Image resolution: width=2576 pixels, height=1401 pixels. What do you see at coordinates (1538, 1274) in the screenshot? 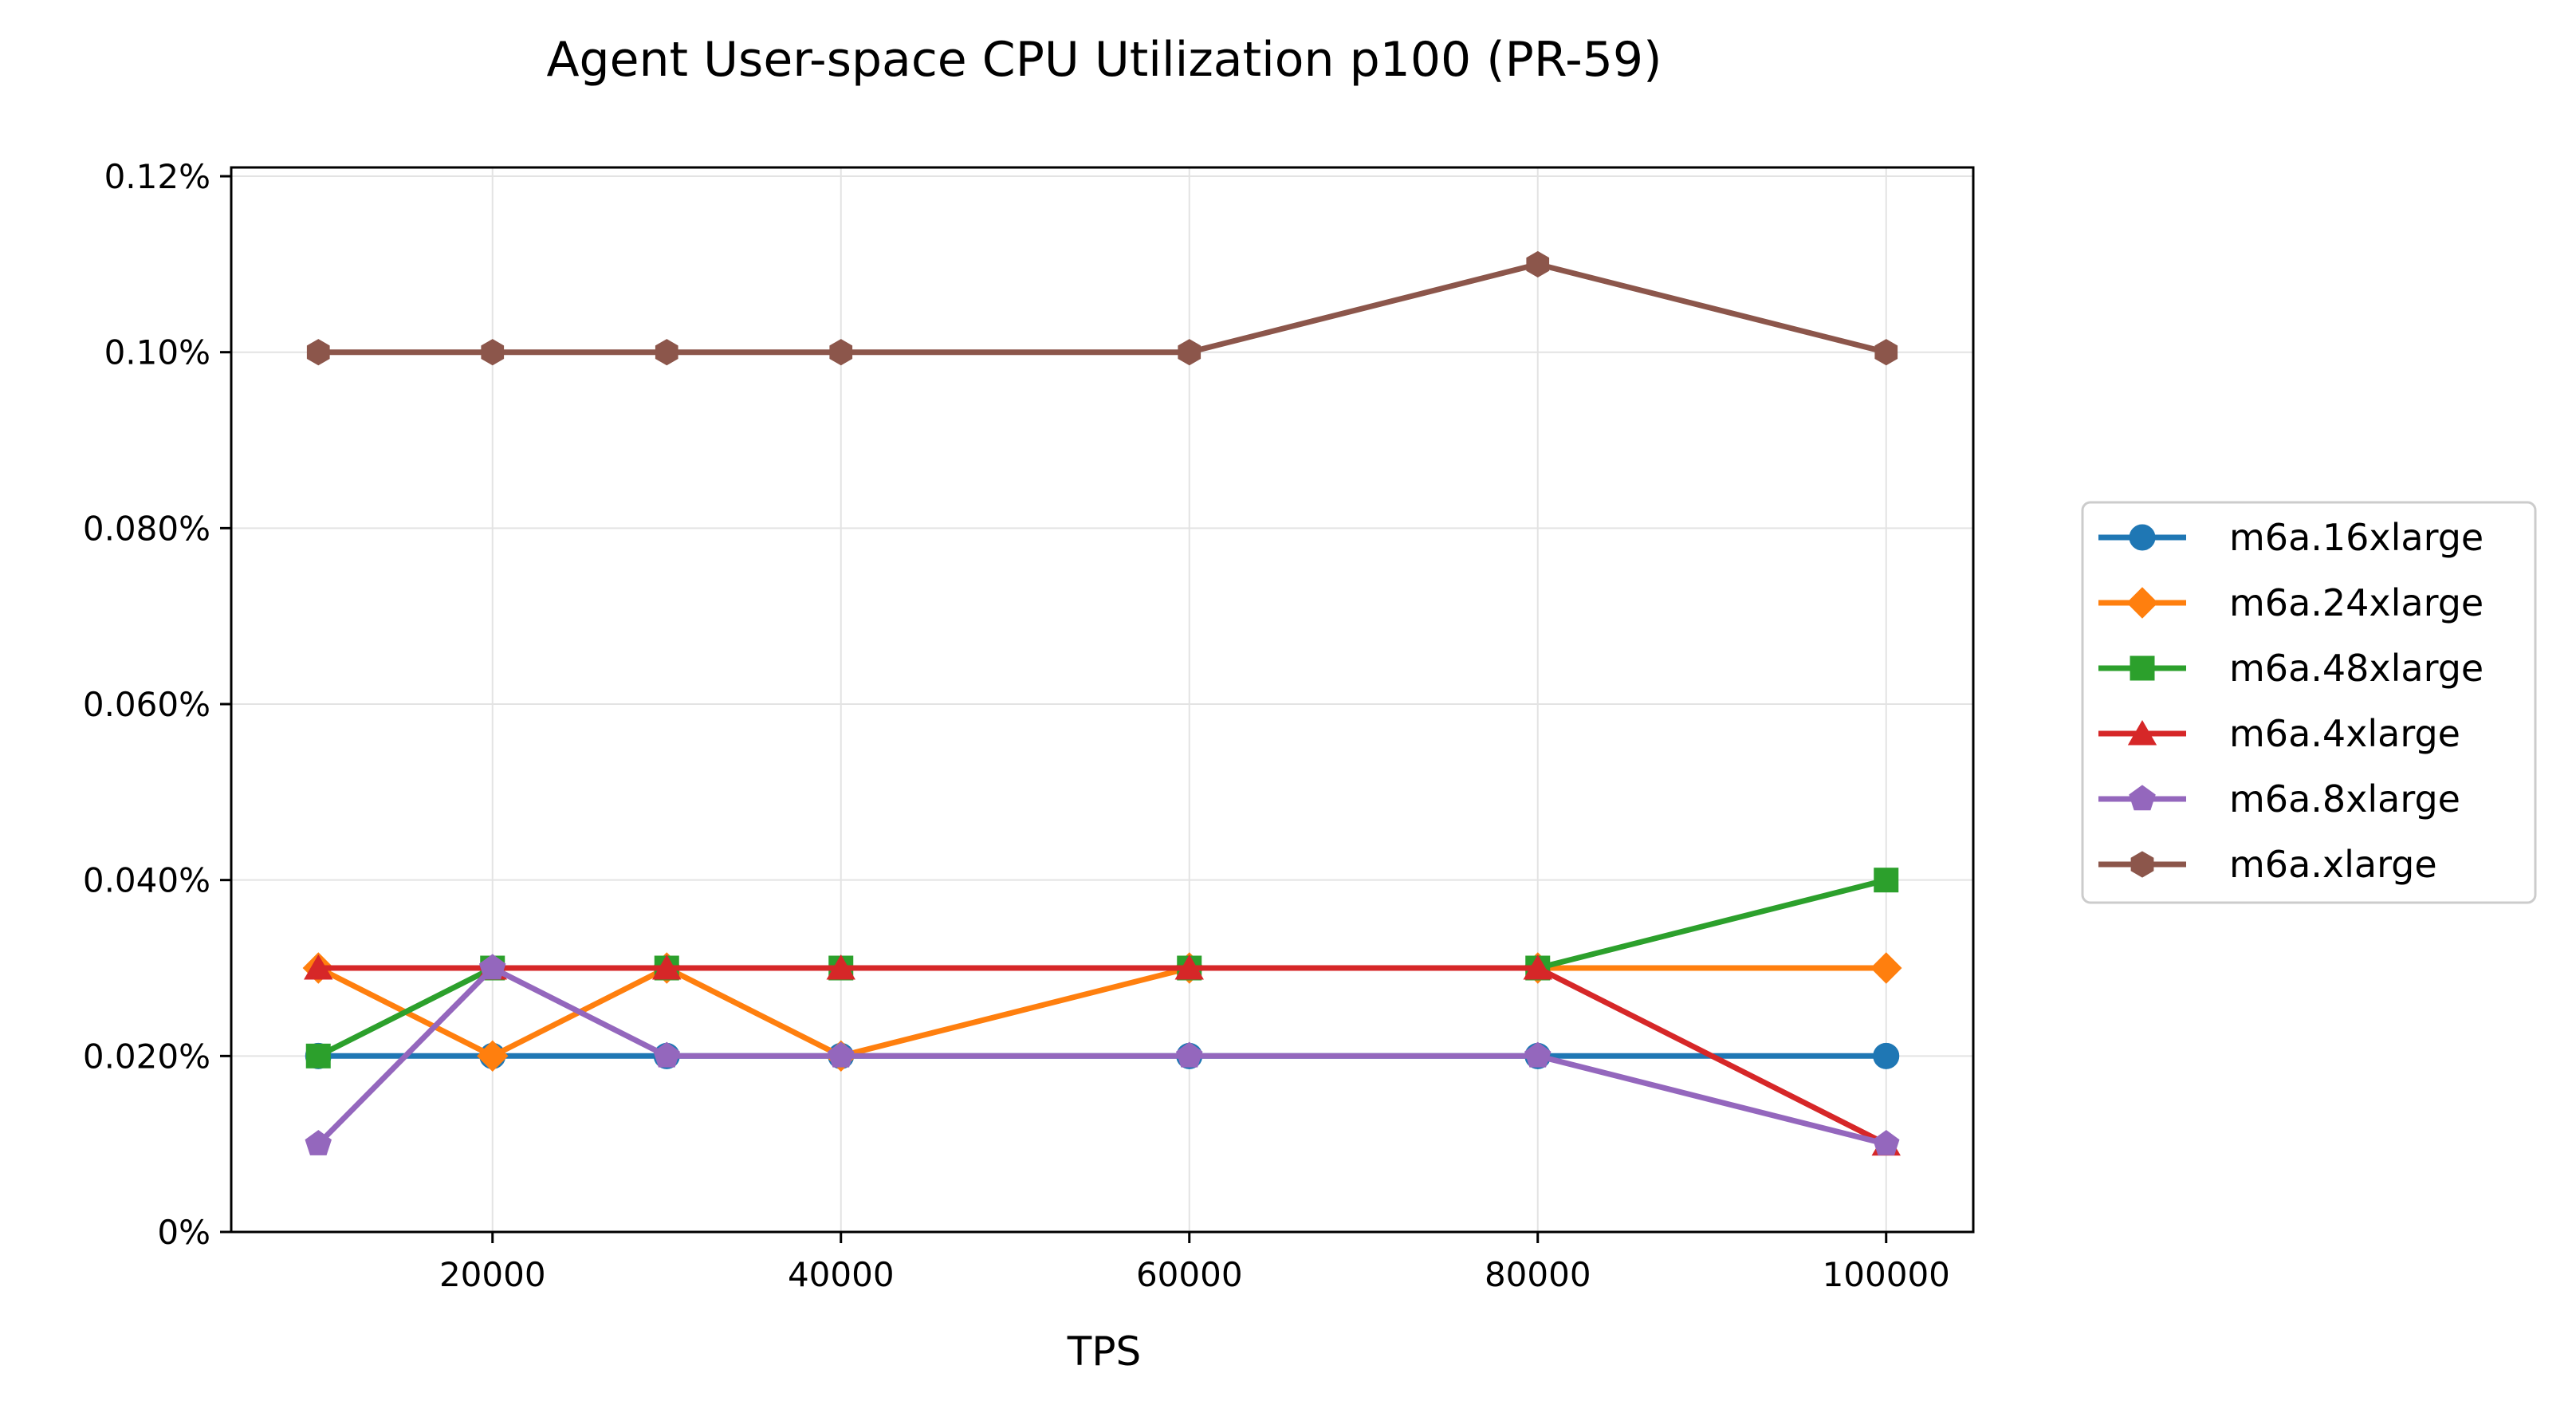
I see `x-tick-label: 80000` at bounding box center [1538, 1274].